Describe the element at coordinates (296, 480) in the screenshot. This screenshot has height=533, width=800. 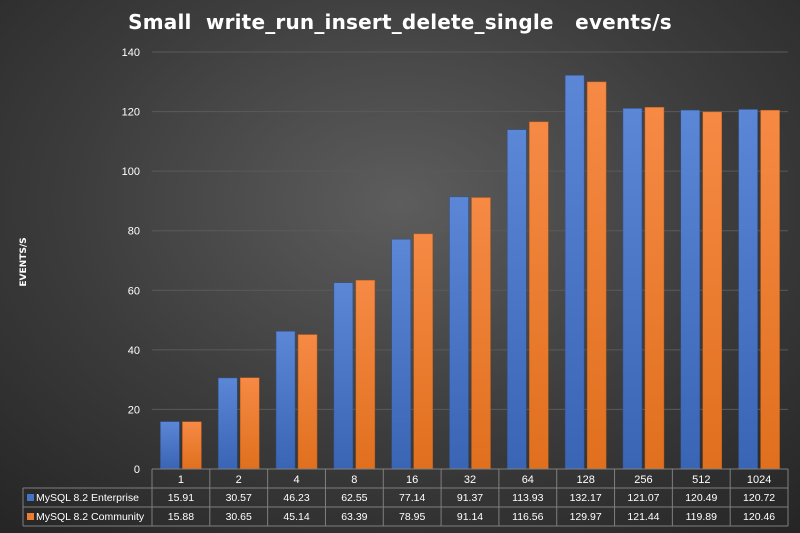
I see `x-tick-label: 4` at that location.